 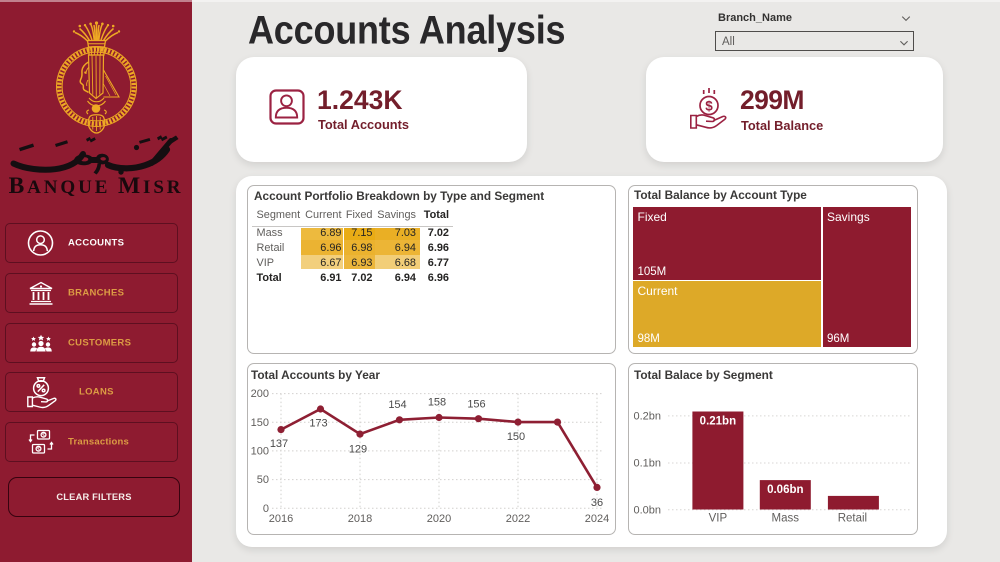 What do you see at coordinates (281, 519) in the screenshot?
I see `svg-text: 2016` at bounding box center [281, 519].